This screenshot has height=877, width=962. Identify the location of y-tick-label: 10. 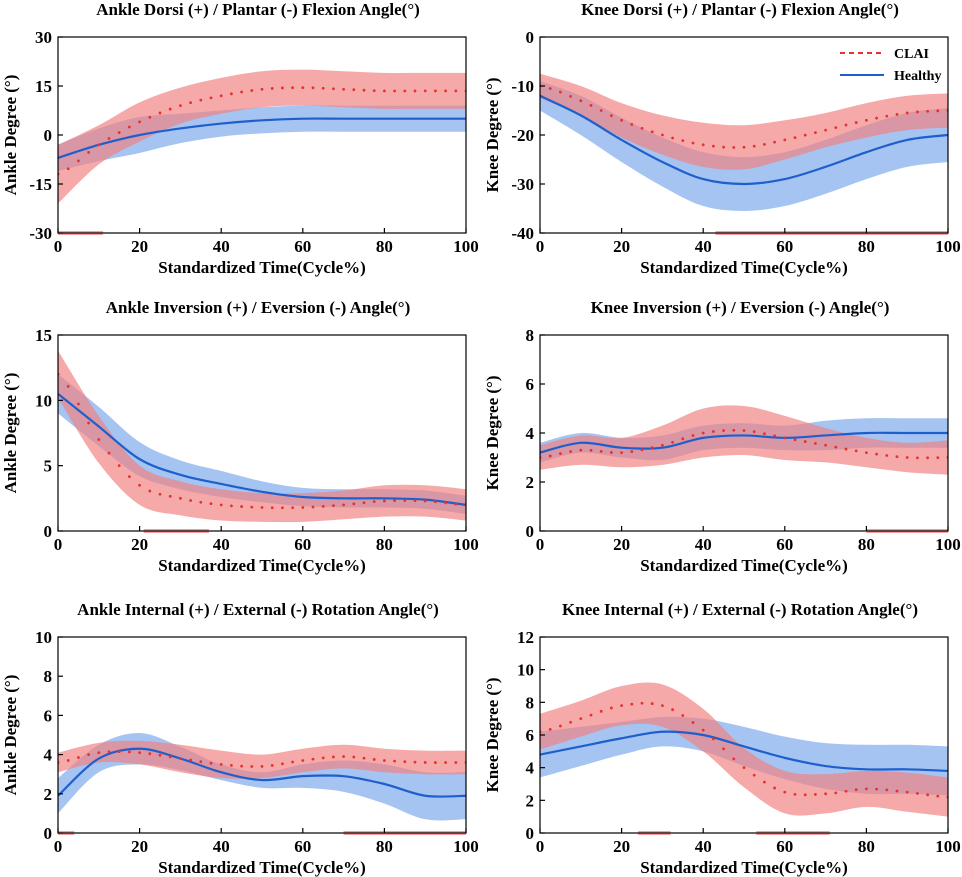
(525, 670).